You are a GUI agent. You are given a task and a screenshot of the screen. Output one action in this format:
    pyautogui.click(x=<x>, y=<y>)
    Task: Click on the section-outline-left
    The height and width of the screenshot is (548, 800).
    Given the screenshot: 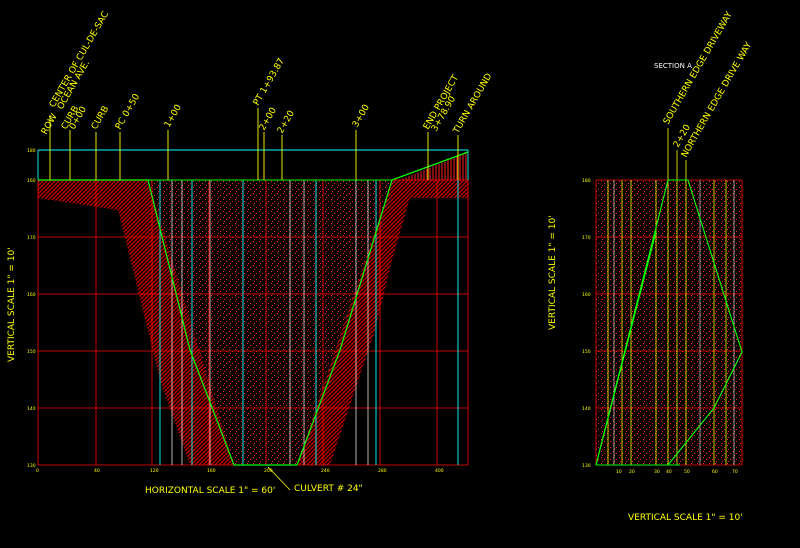 What is the action you would take?
    pyautogui.click(x=669, y=322)
    